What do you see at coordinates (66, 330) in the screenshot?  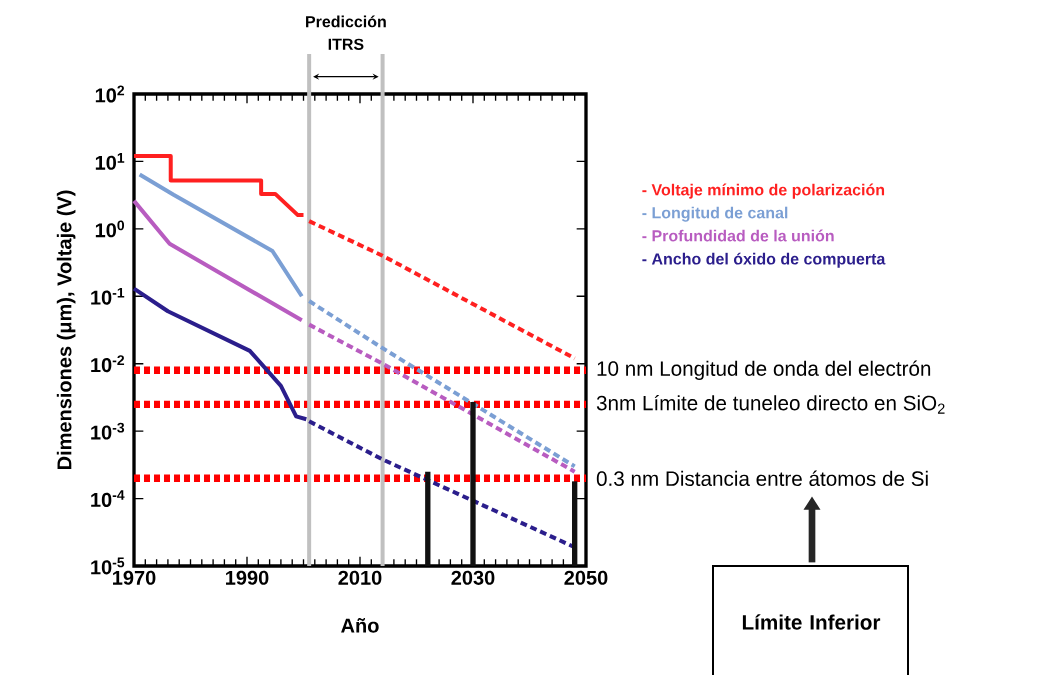 I see `y-axis-title: Dimensiones (μm), Voltaje (V)` at bounding box center [66, 330].